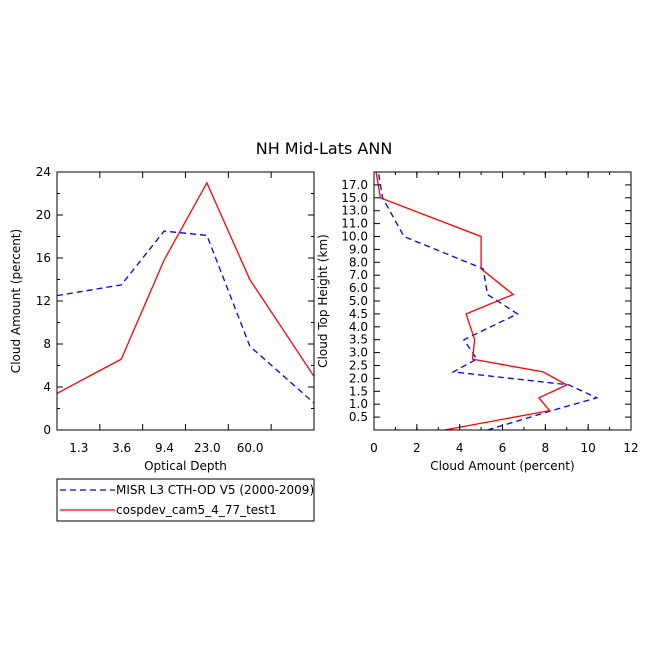 This screenshot has height=648, width=648. Describe the element at coordinates (460, 448) in the screenshot. I see `right-x-tick-label: 4` at that location.